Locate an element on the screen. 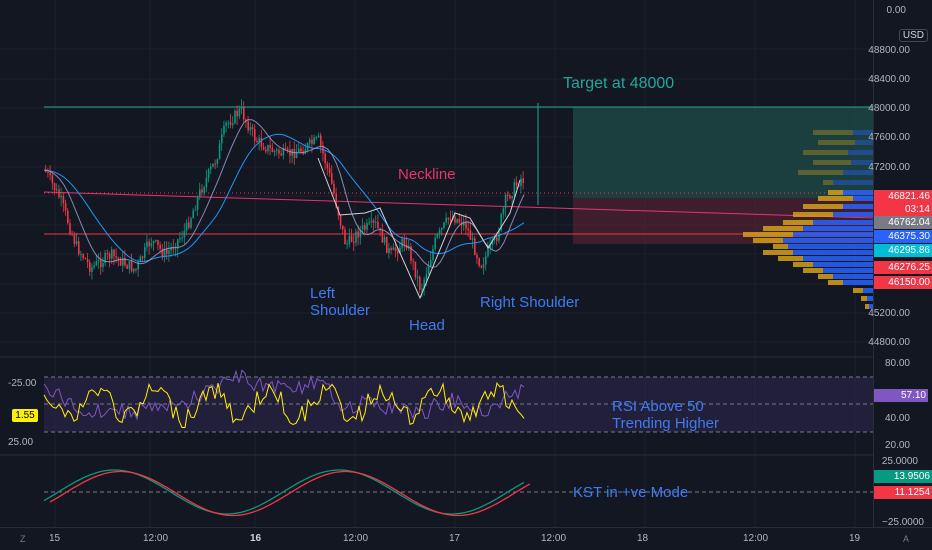 This screenshot has height=550, width=932. price-badge-current: 46821.46 is located at coordinates (903, 196).